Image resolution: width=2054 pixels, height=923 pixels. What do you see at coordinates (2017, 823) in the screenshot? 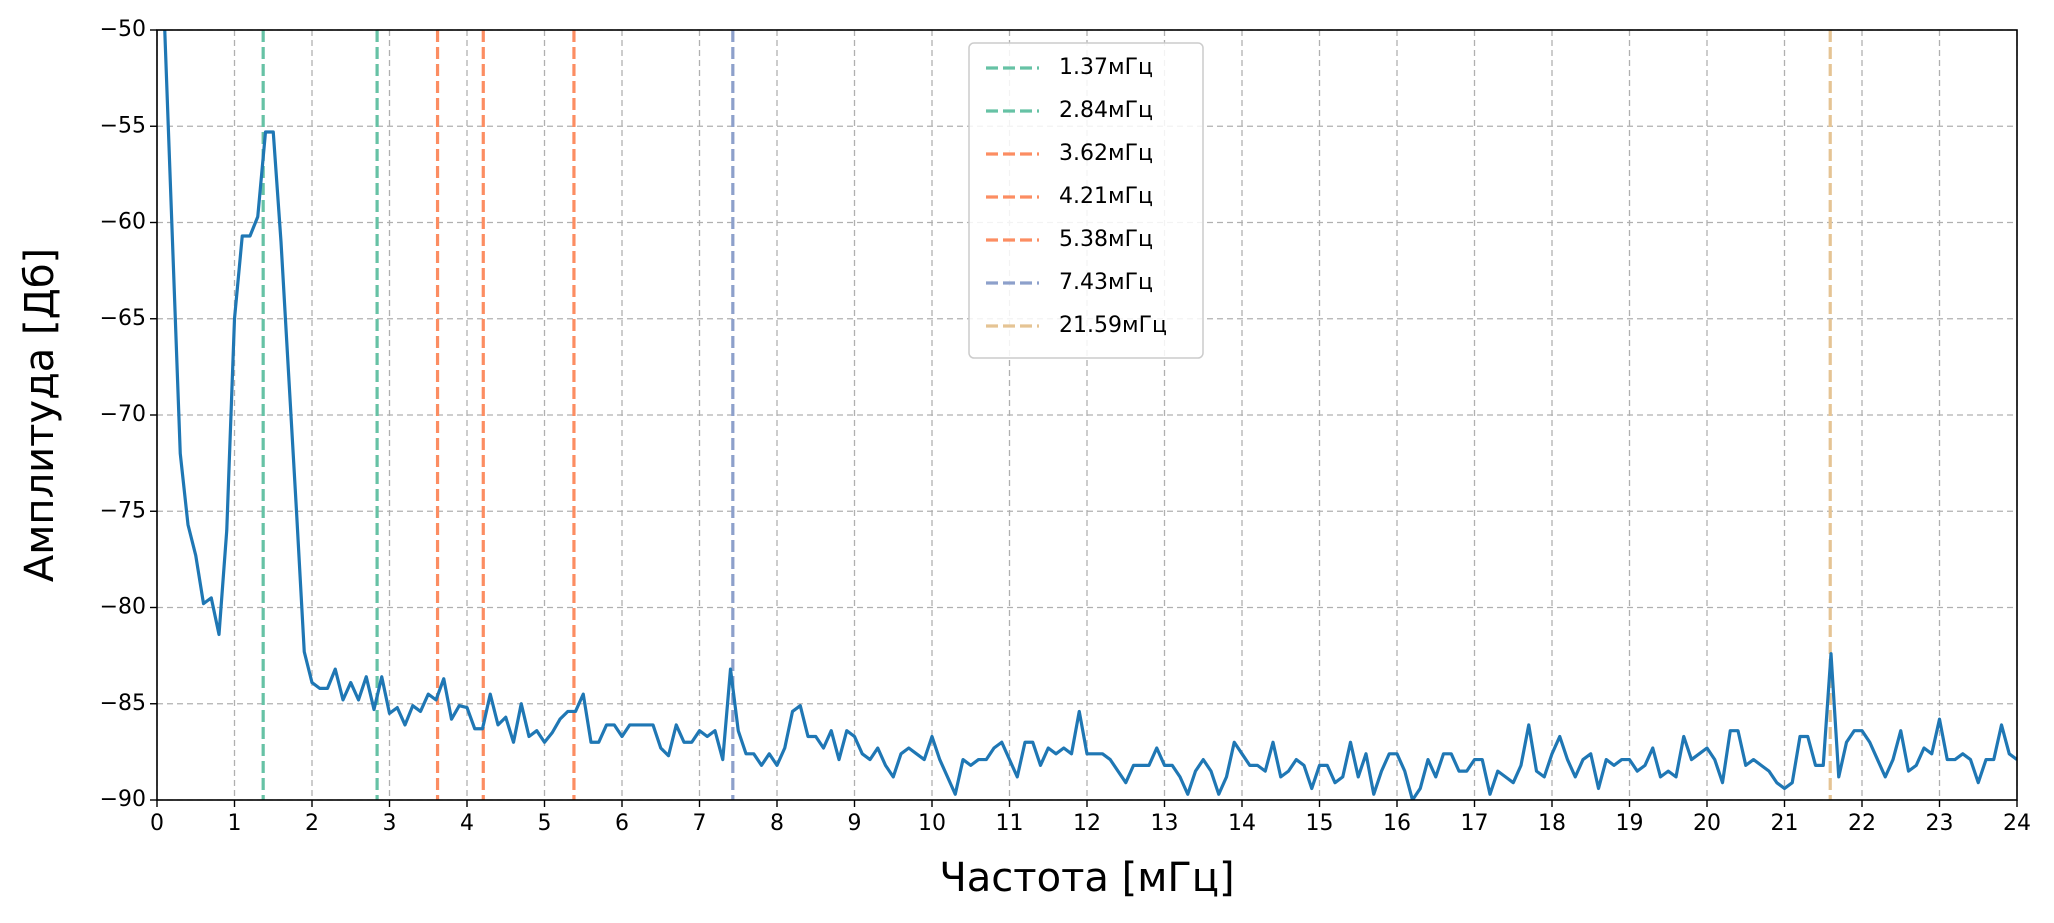
I see `x-tick-label: 24` at bounding box center [2017, 823].